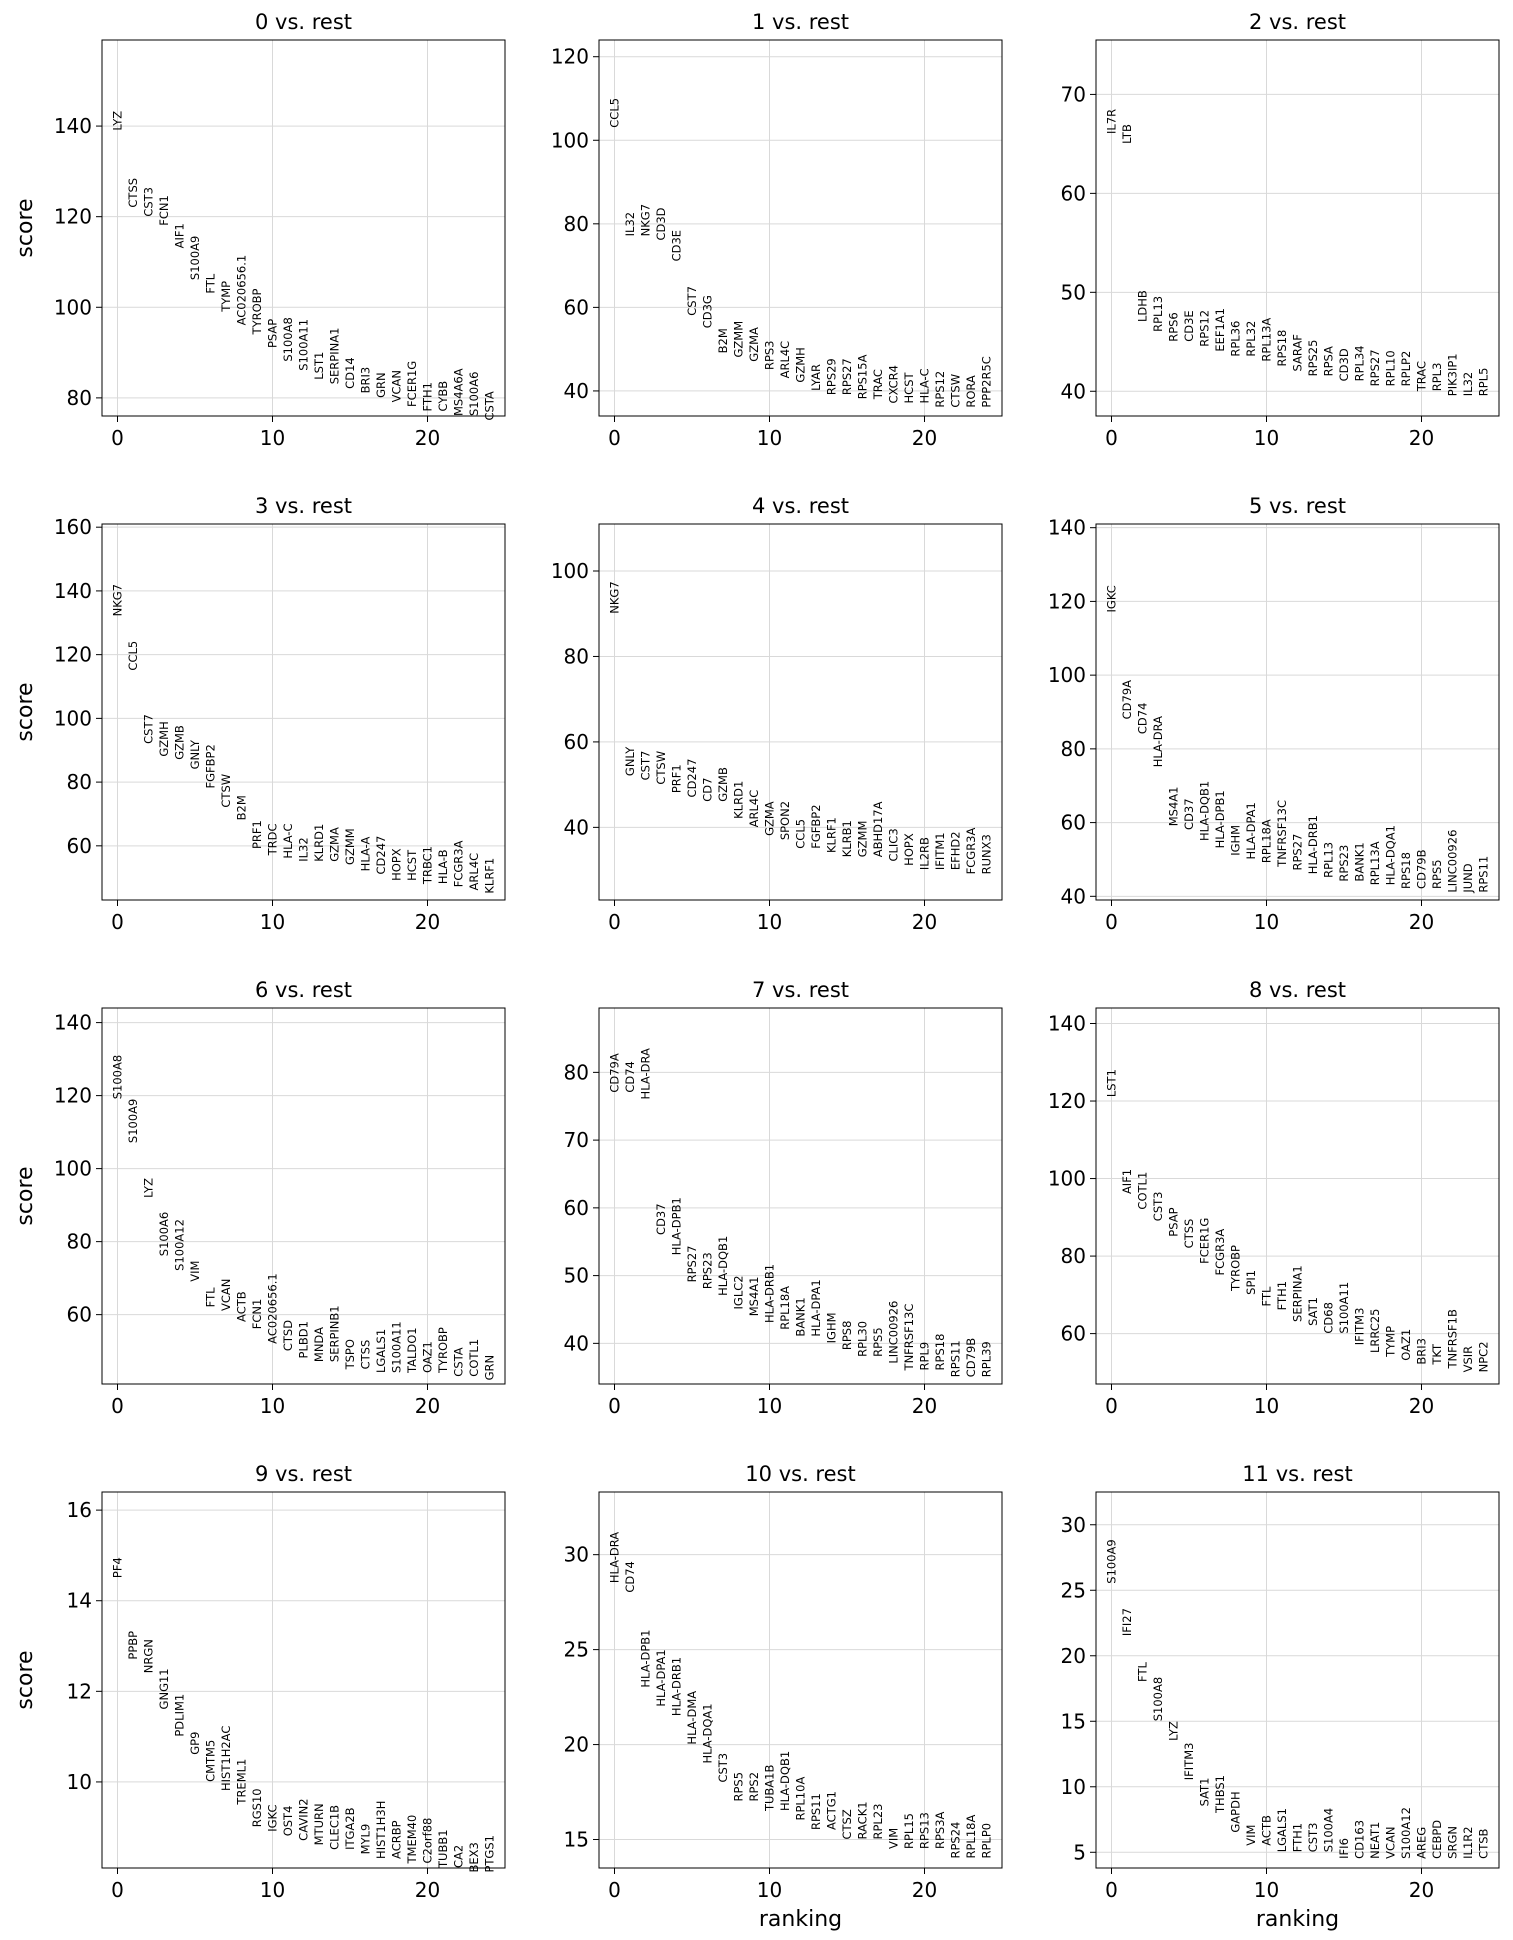 The image size is (1513, 1940). Describe the element at coordinates (785, 820) in the screenshot. I see `gene-label: SPON2` at that location.